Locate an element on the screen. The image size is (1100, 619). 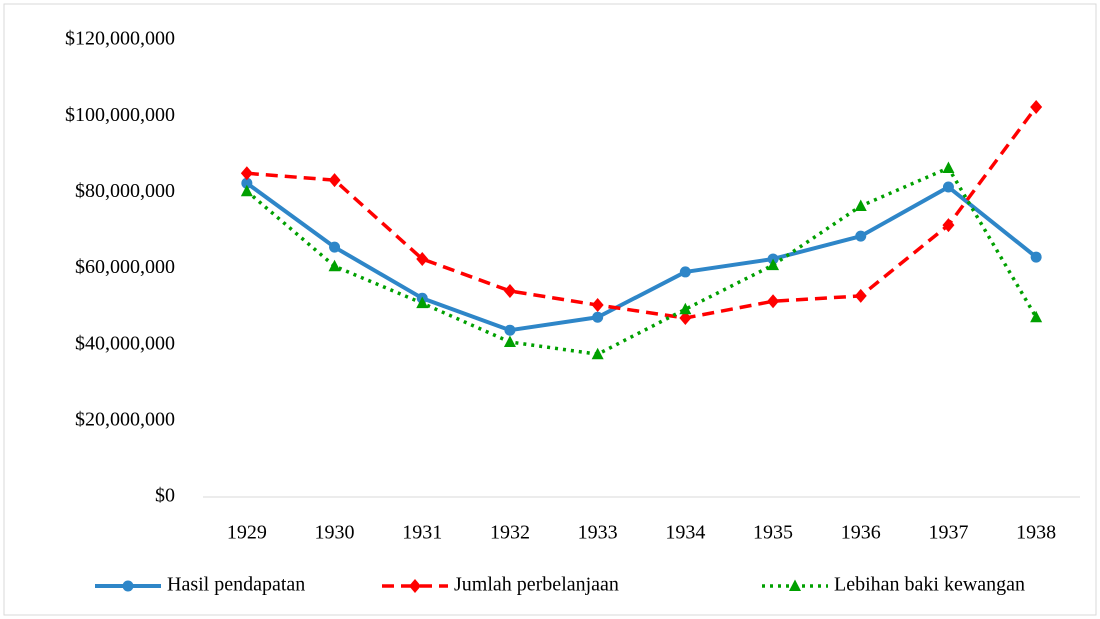
y-tick-label: $60,000,000 is located at coordinates (125, 267).